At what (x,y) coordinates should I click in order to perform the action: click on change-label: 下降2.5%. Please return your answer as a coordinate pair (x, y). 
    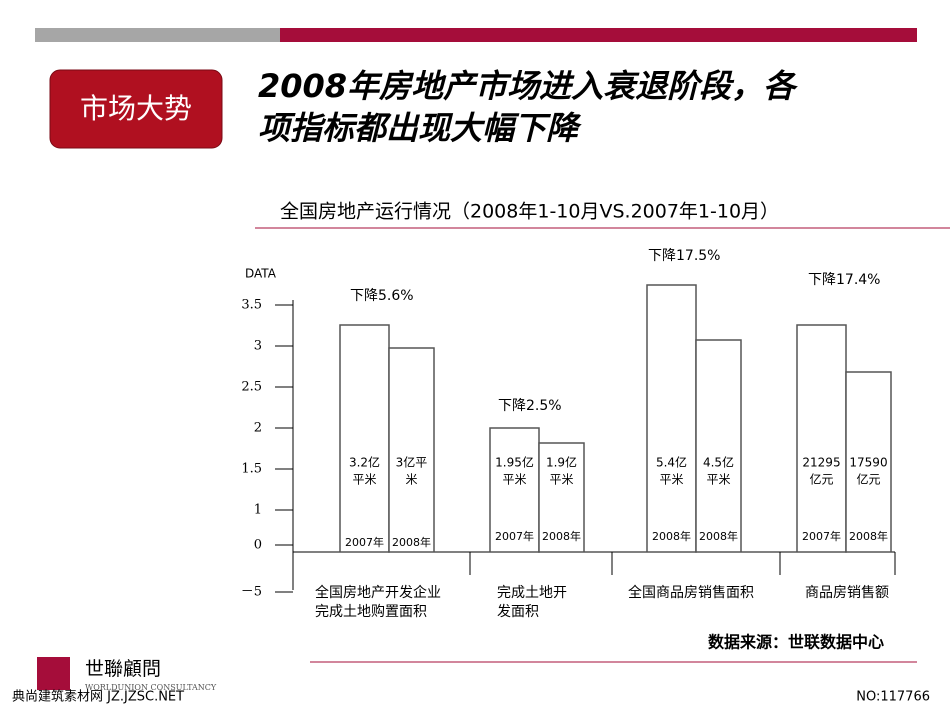
    Looking at the image, I should click on (530, 406).